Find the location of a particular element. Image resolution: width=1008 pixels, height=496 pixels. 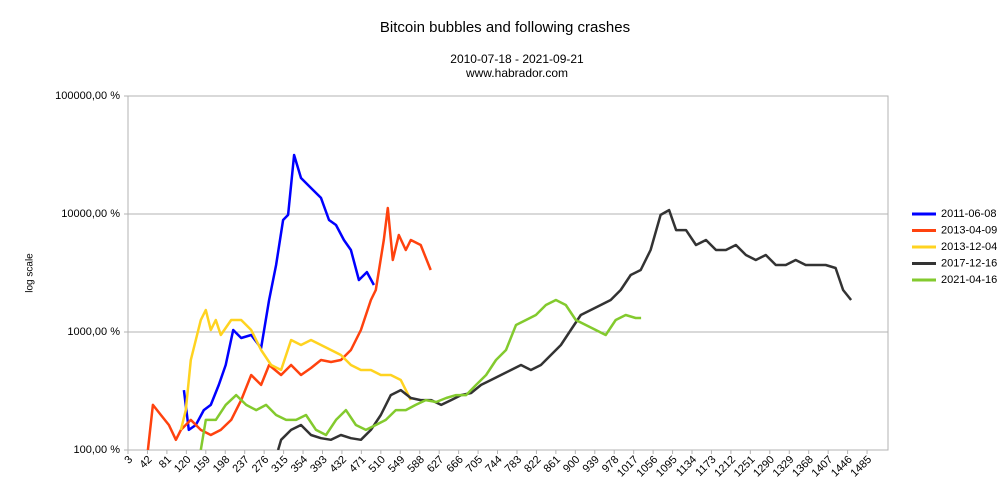

x-tick-label: 744 is located at coordinates (493, 464).